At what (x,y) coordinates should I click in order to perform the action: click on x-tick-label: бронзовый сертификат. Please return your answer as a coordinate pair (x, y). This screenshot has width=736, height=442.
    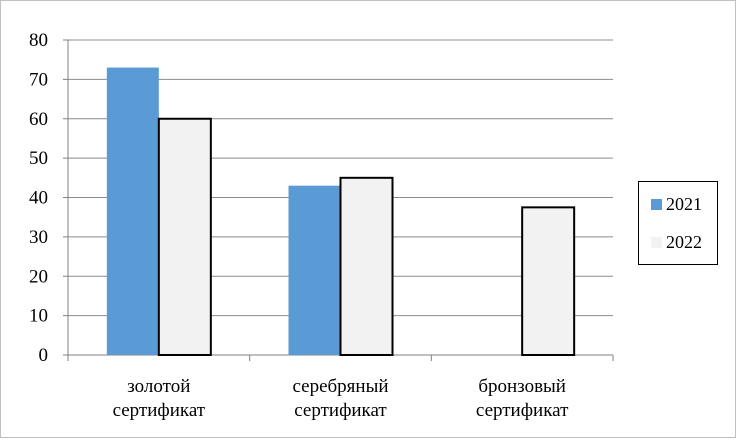
    Looking at the image, I should click on (522, 398).